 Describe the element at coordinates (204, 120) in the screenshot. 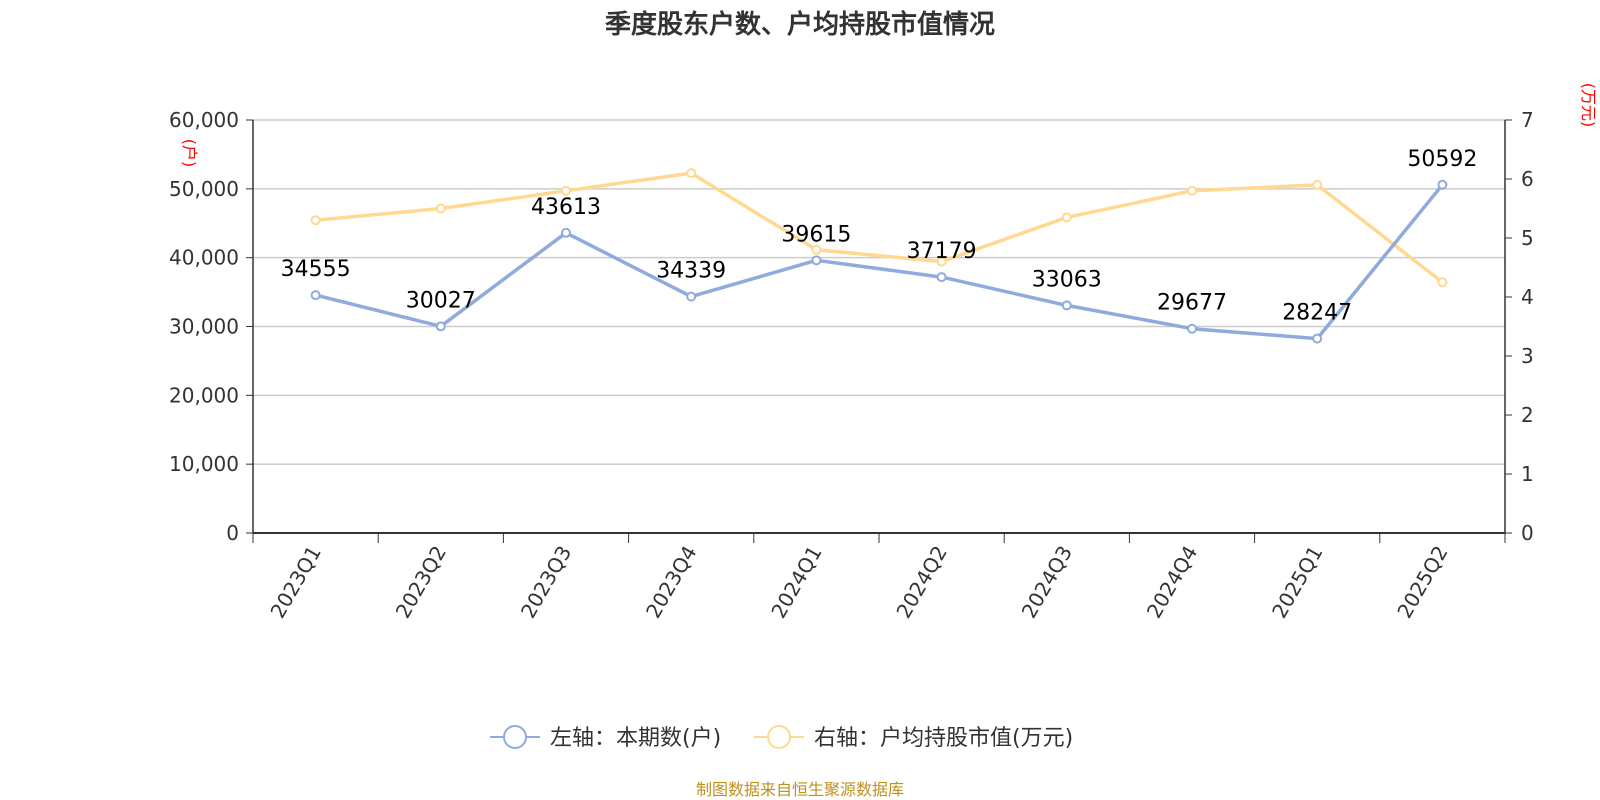

I see `left-tick-label: 60,000` at that location.